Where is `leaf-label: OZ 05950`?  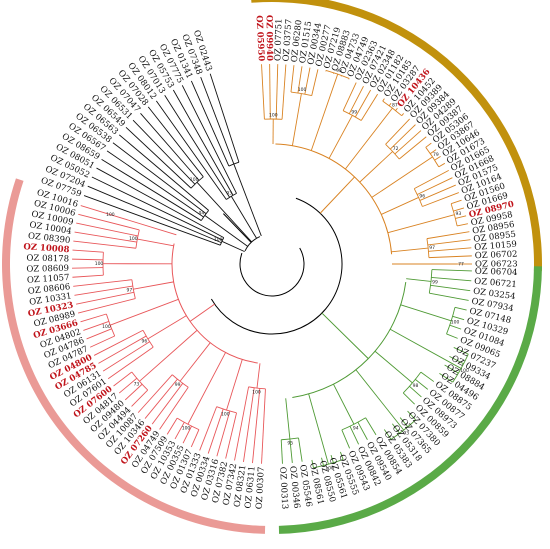 leaf-label: OZ 05950 is located at coordinates (259, 38).